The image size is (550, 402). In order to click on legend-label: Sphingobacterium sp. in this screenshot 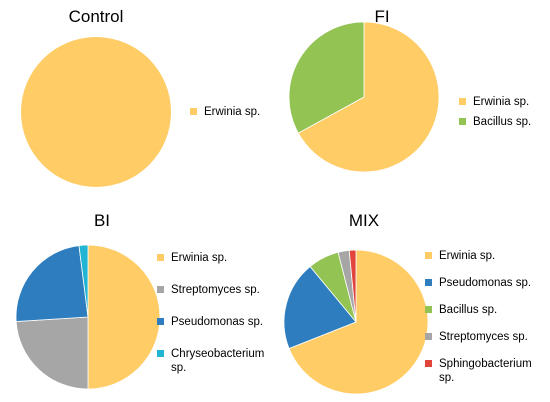, I will do `click(485, 371)`.